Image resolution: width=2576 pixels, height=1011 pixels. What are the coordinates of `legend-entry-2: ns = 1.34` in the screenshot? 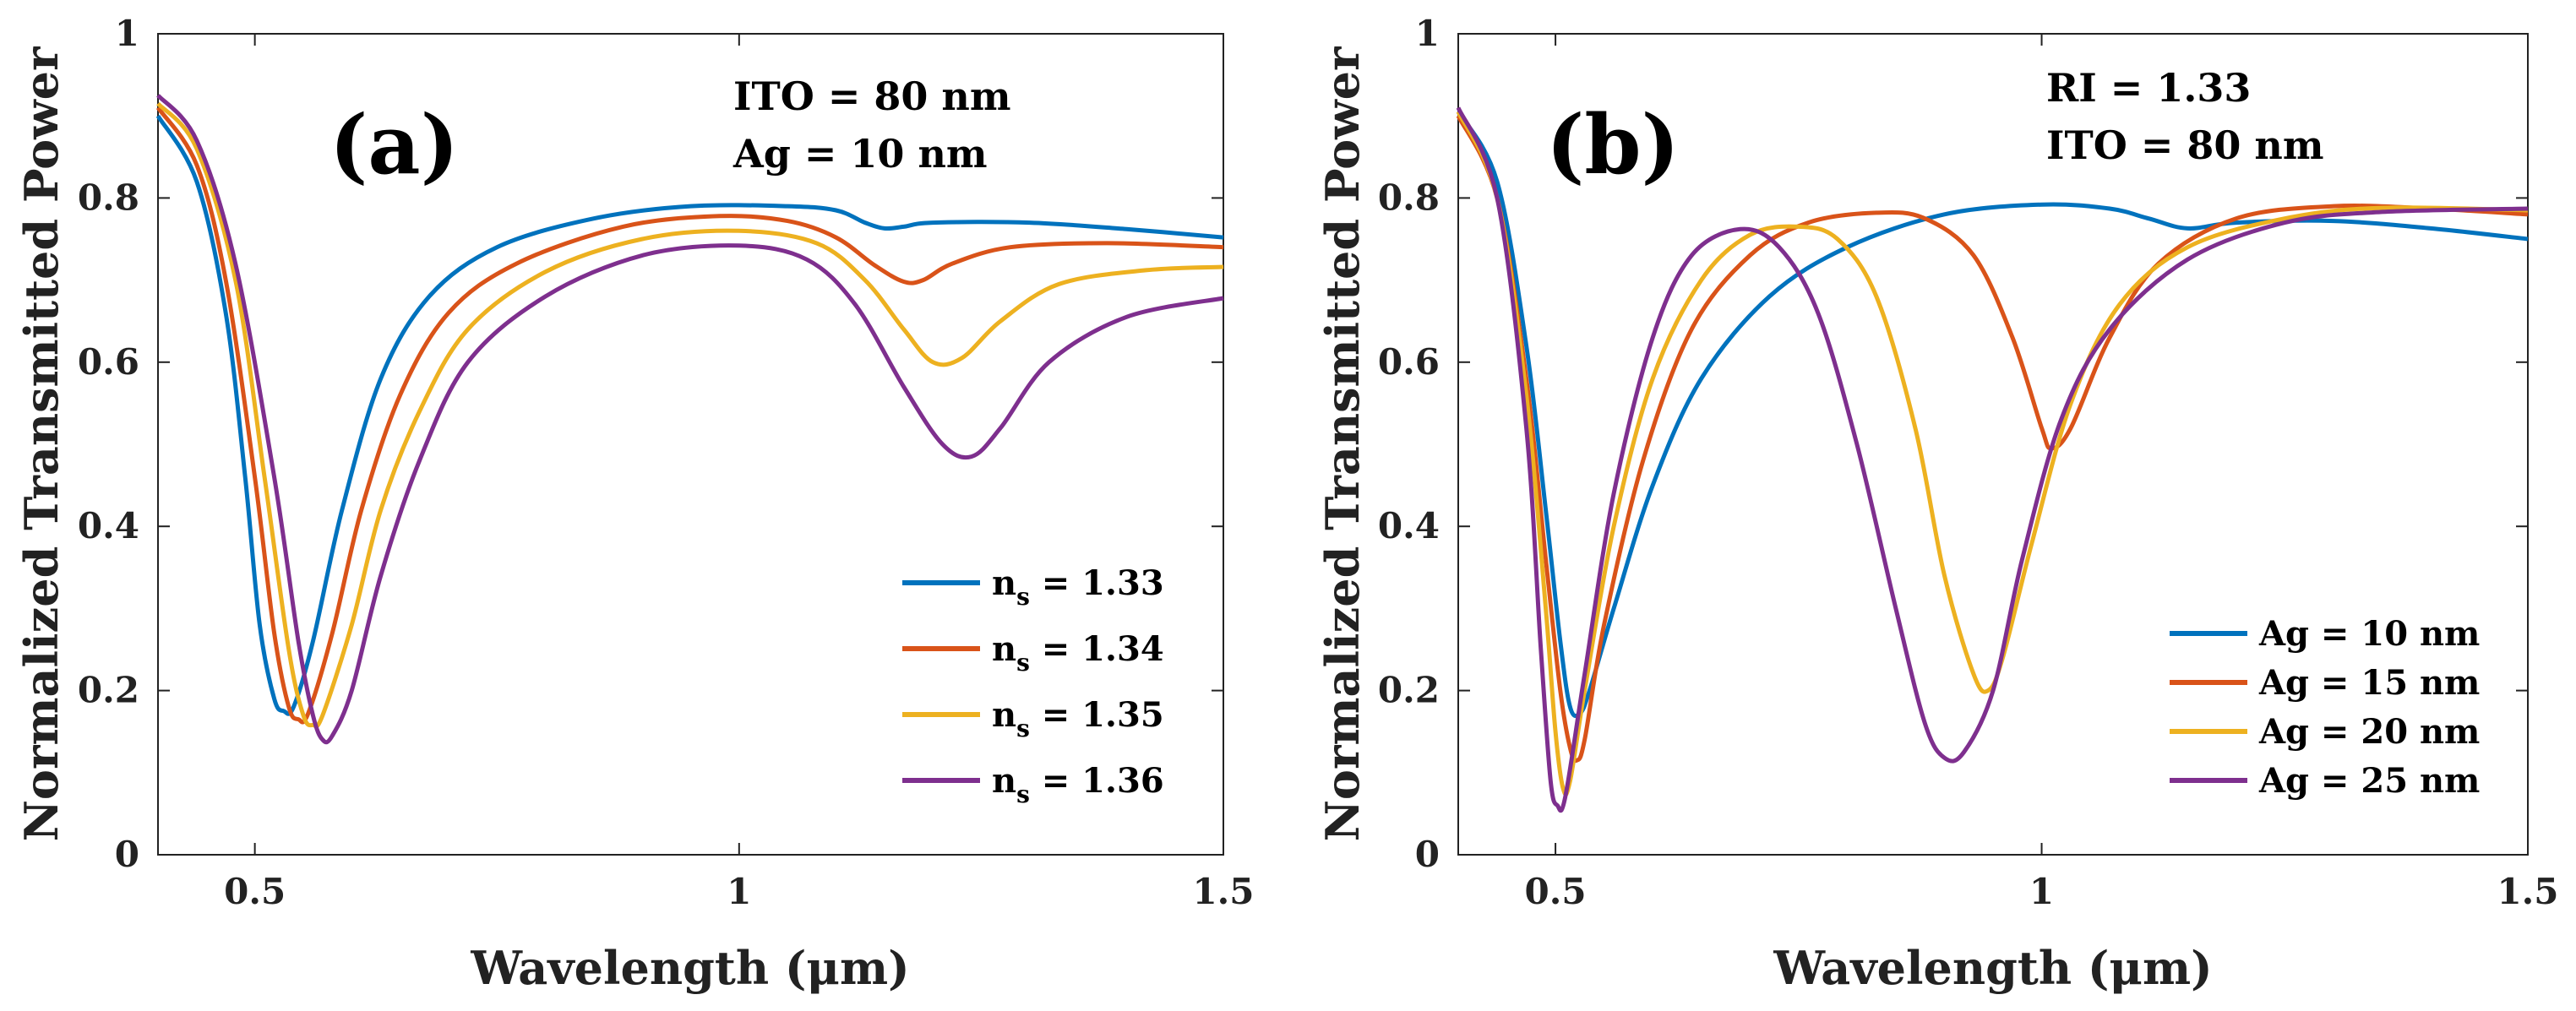 It's located at (1078, 653).